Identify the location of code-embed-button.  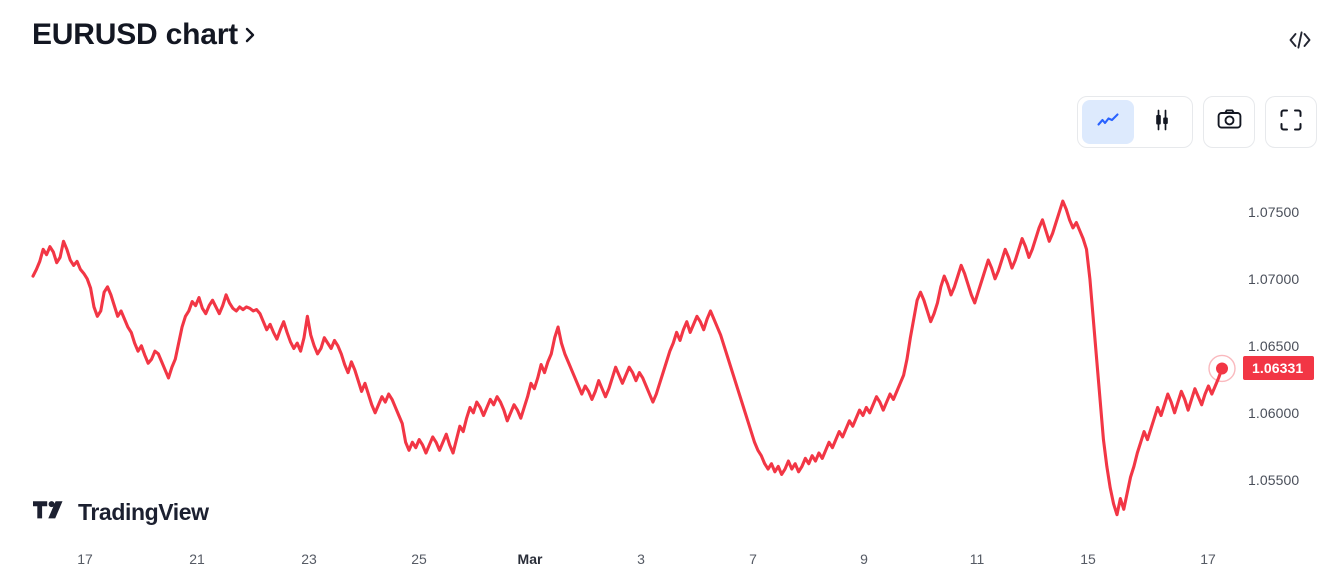
(1300, 42).